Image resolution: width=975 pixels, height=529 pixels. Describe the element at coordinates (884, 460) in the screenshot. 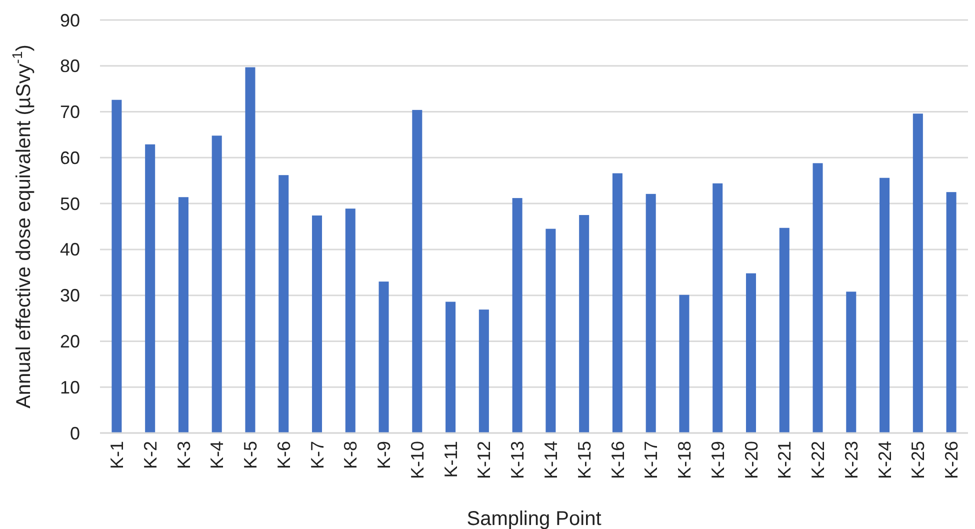

I see `x-tick-label: K-24` at that location.